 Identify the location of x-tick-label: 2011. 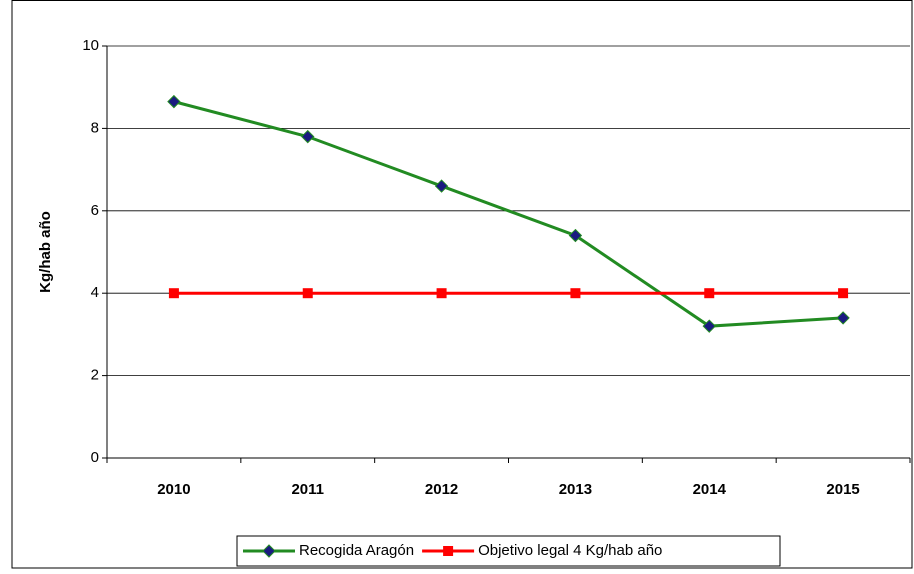
(307, 489).